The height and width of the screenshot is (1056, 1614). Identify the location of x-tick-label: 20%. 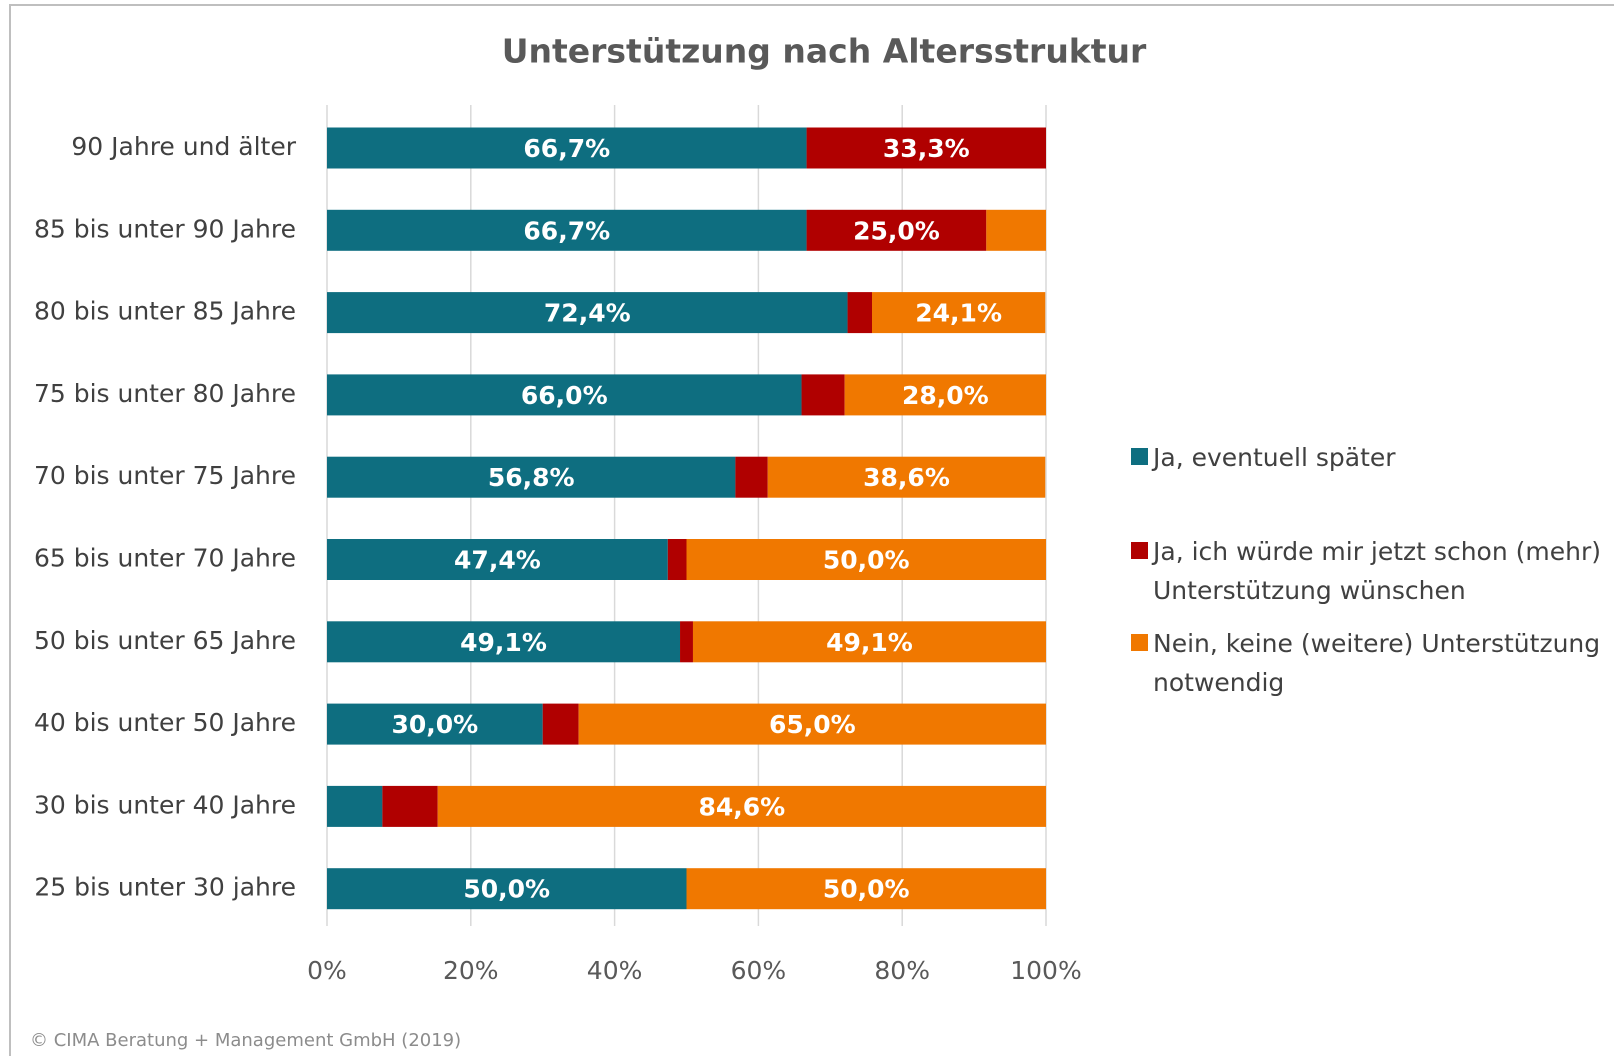
(471, 970).